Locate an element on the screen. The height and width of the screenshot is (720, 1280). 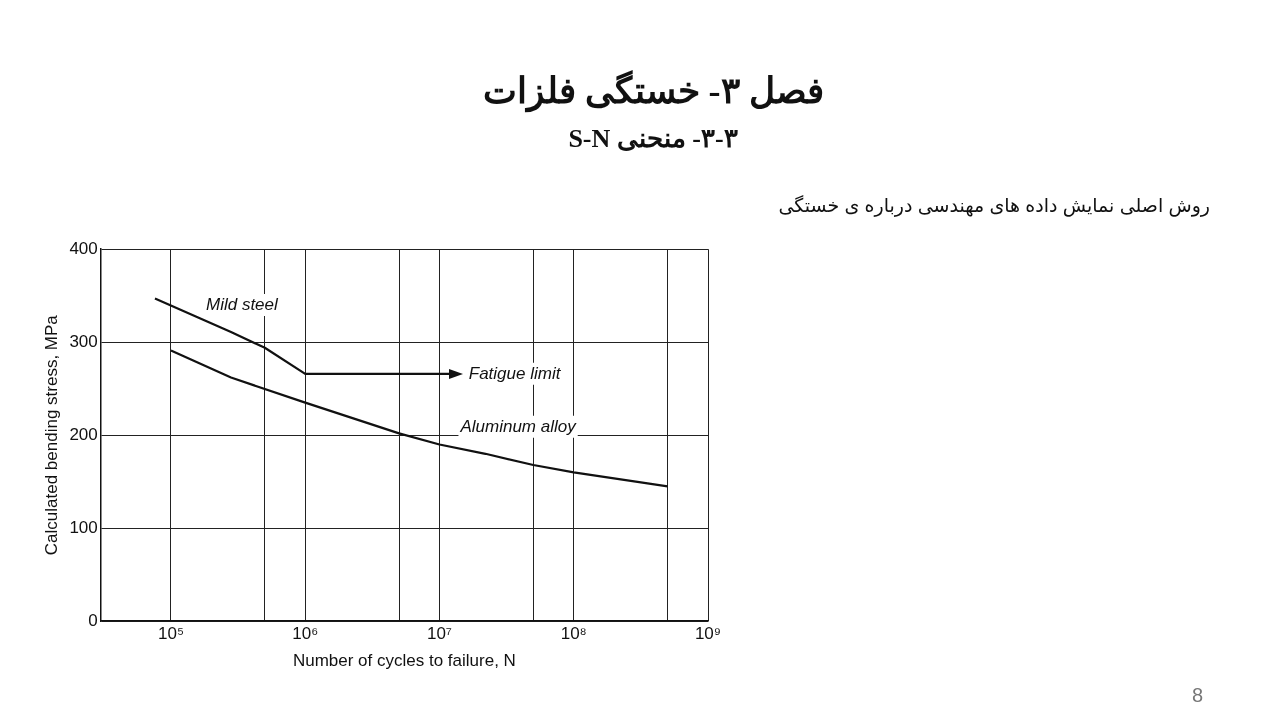
x-tick-label: 10⁹ is located at coordinates (708, 634).